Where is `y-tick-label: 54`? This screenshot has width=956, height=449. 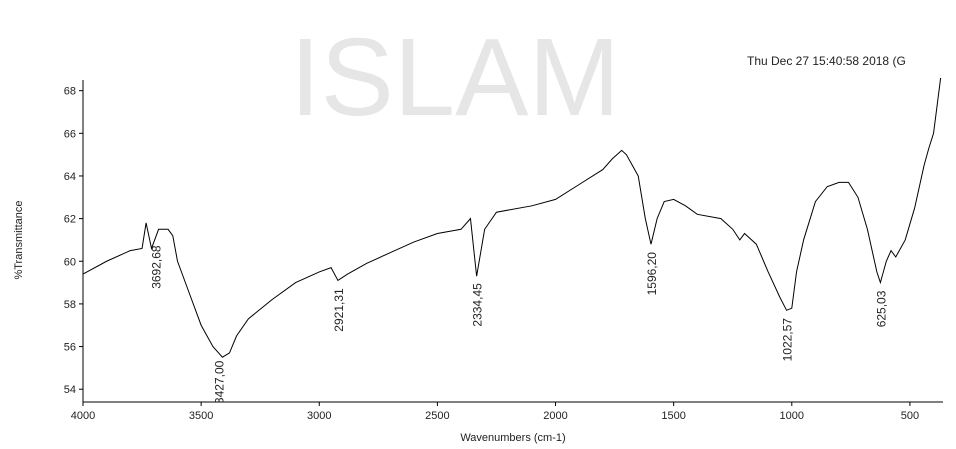
y-tick-label: 54 is located at coordinates (70, 390).